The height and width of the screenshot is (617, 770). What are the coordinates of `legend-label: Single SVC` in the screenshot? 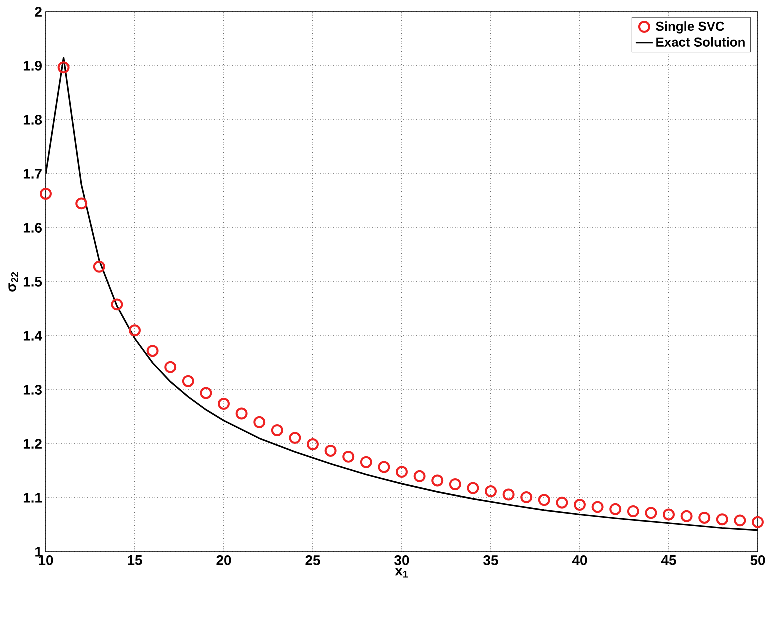 It's located at (690, 28).